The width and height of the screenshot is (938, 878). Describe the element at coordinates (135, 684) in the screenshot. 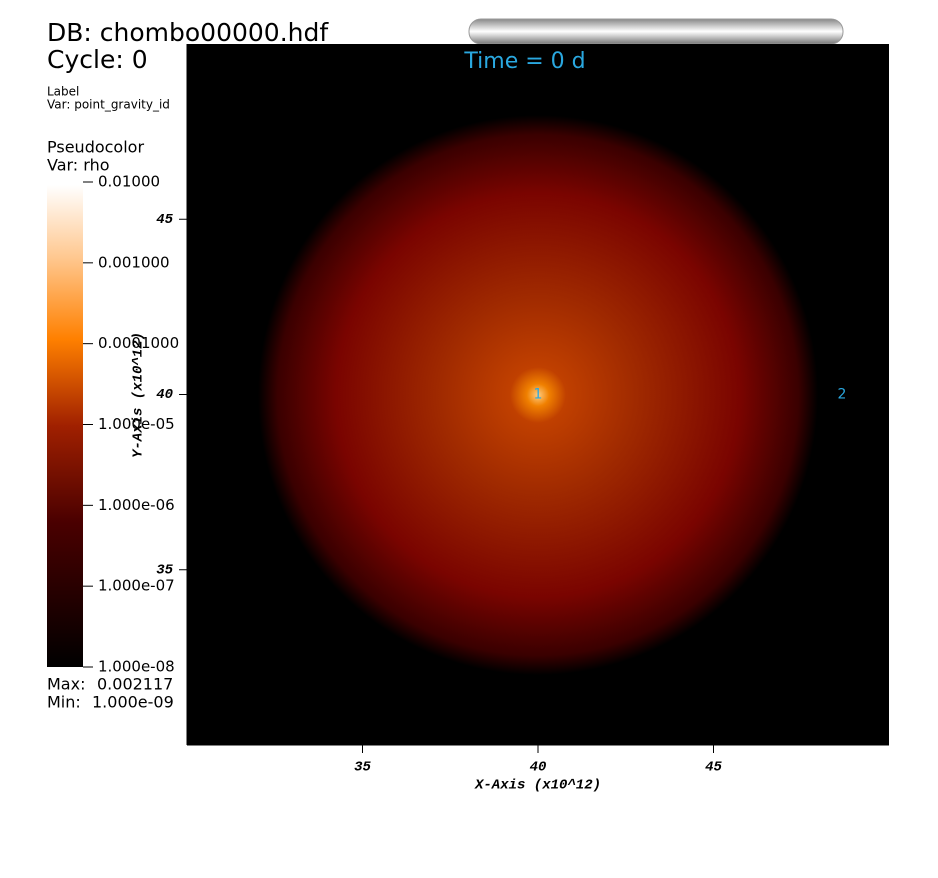

I see `max-value: 0.002117` at that location.